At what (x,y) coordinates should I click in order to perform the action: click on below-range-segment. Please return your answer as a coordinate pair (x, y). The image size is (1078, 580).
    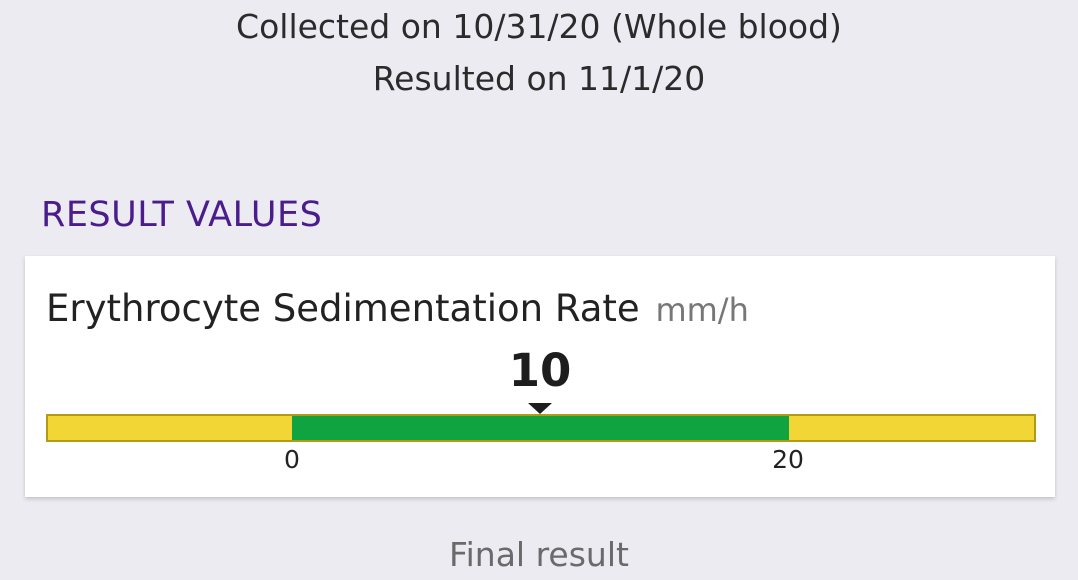
    Looking at the image, I should click on (170, 428).